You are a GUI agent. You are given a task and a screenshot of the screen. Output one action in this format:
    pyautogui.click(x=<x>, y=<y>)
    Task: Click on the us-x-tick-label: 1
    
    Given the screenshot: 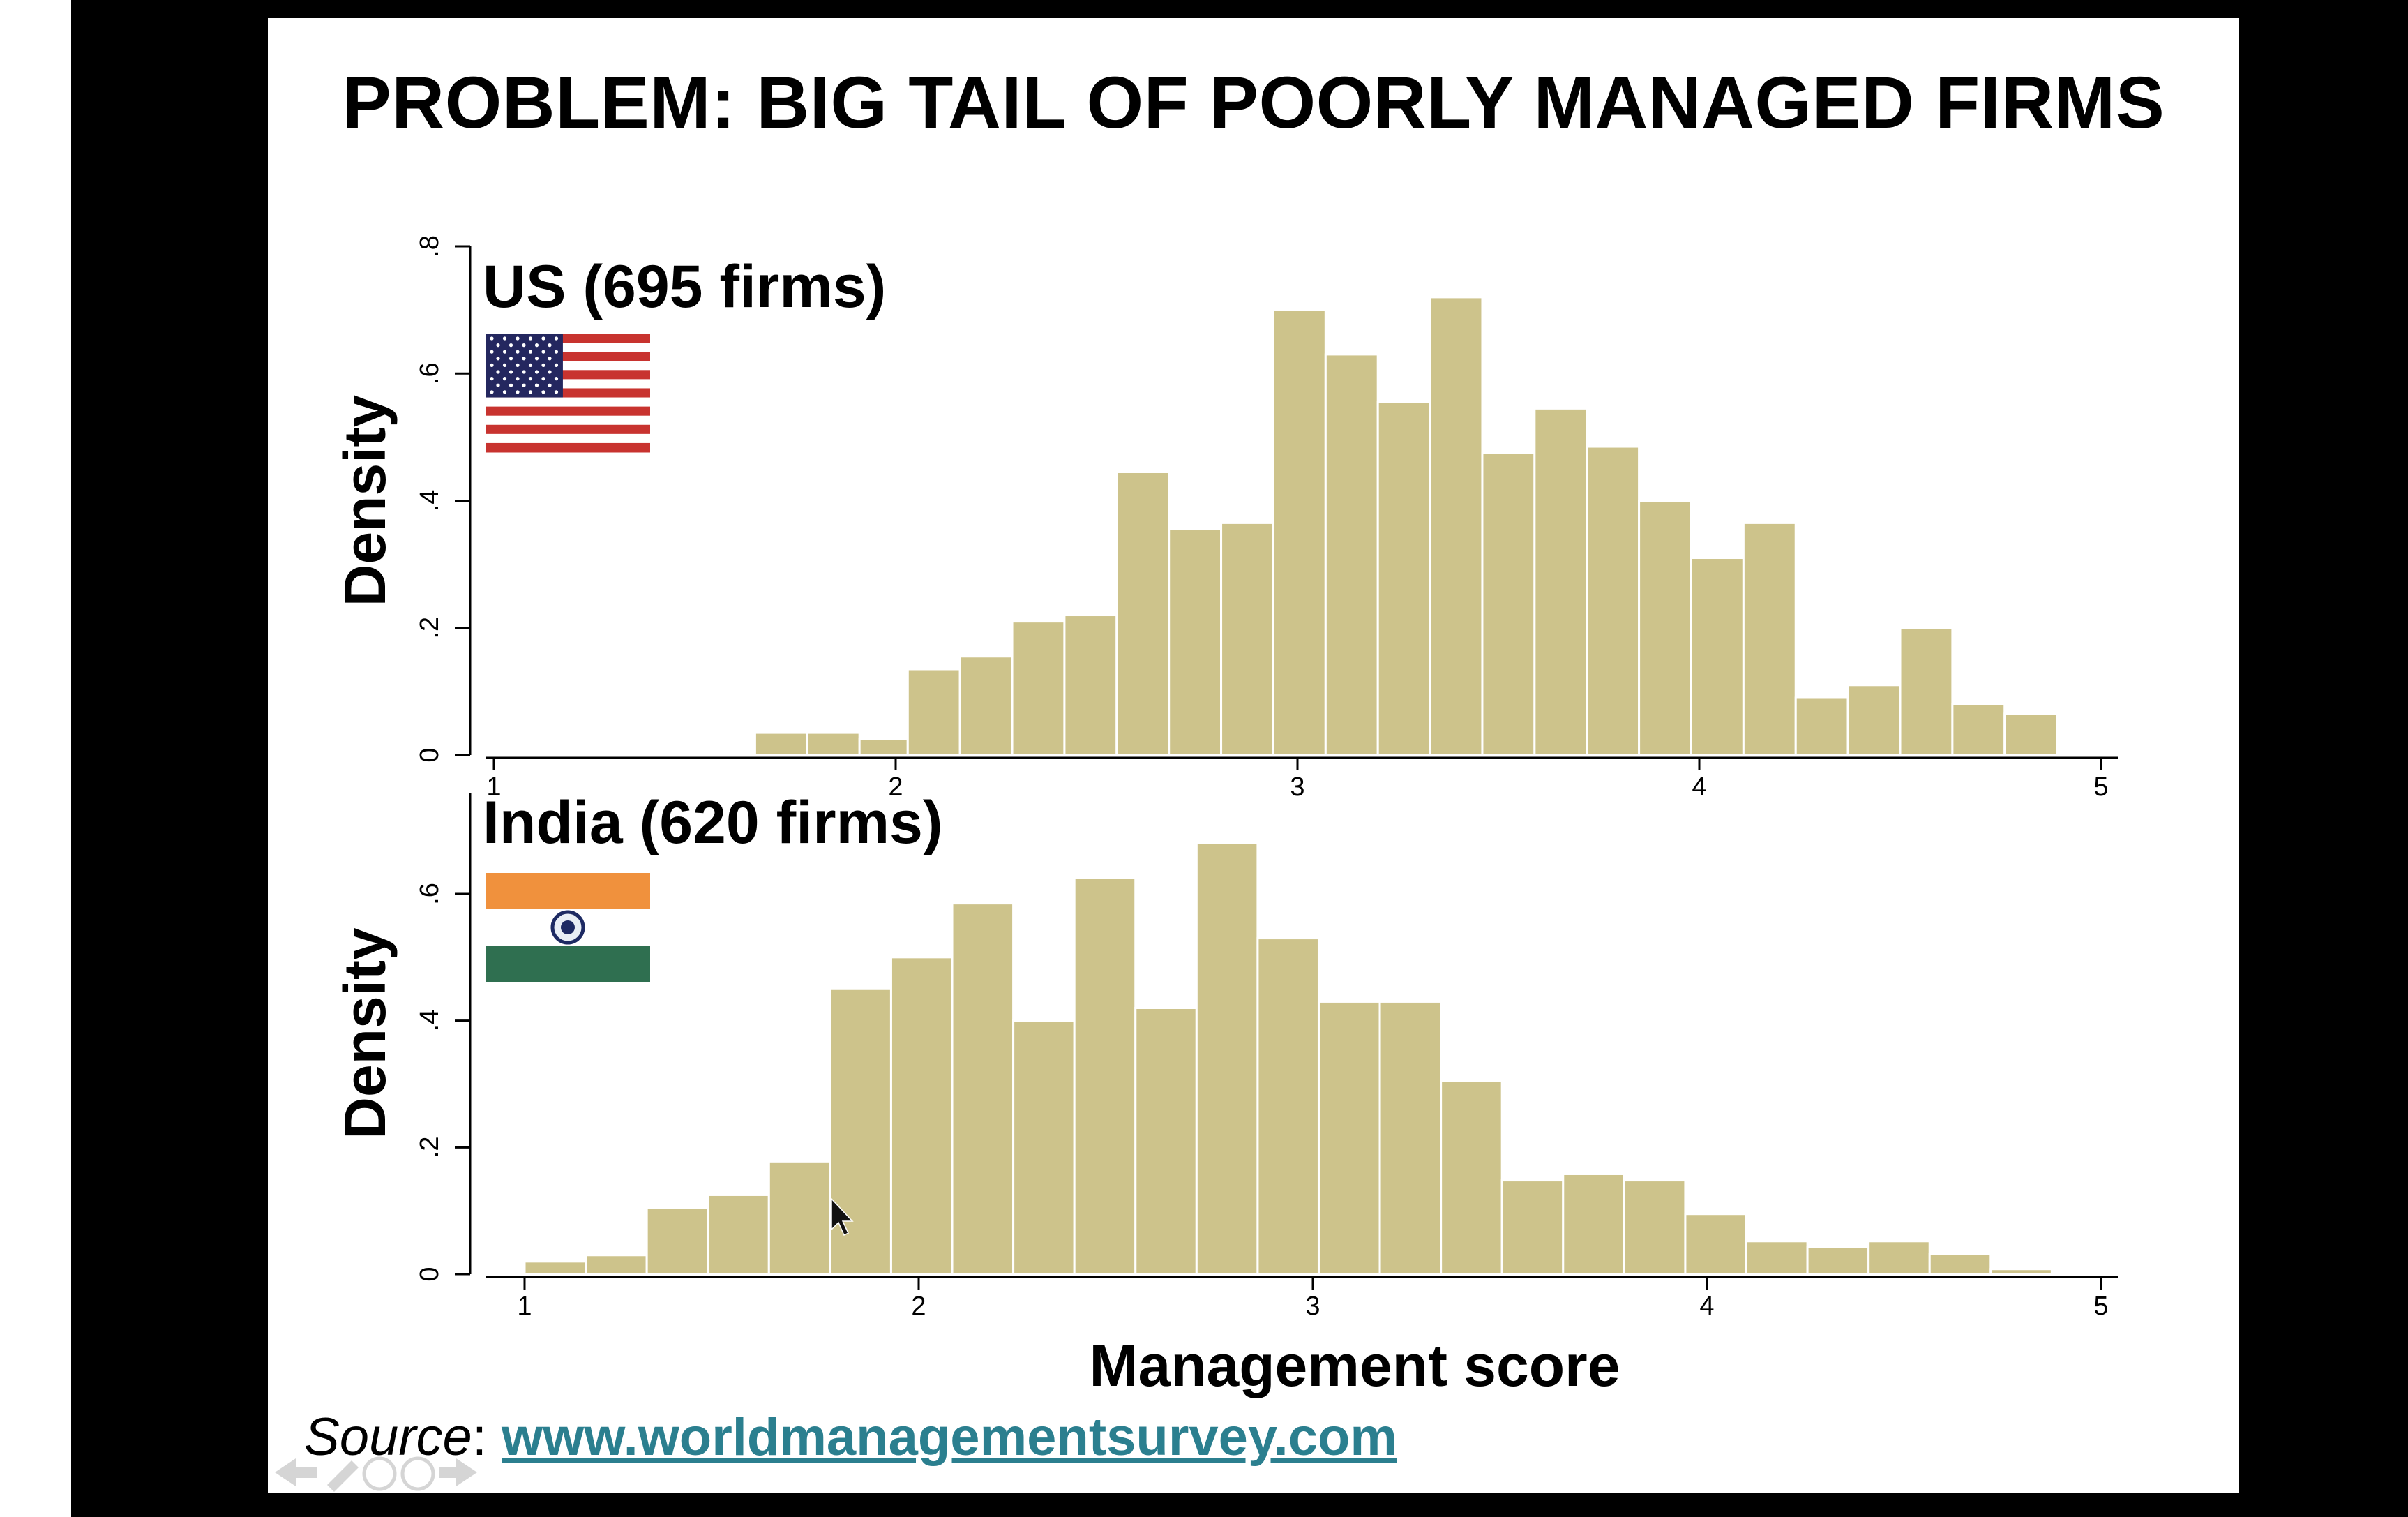 What is the action you would take?
    pyautogui.click(x=493, y=787)
    